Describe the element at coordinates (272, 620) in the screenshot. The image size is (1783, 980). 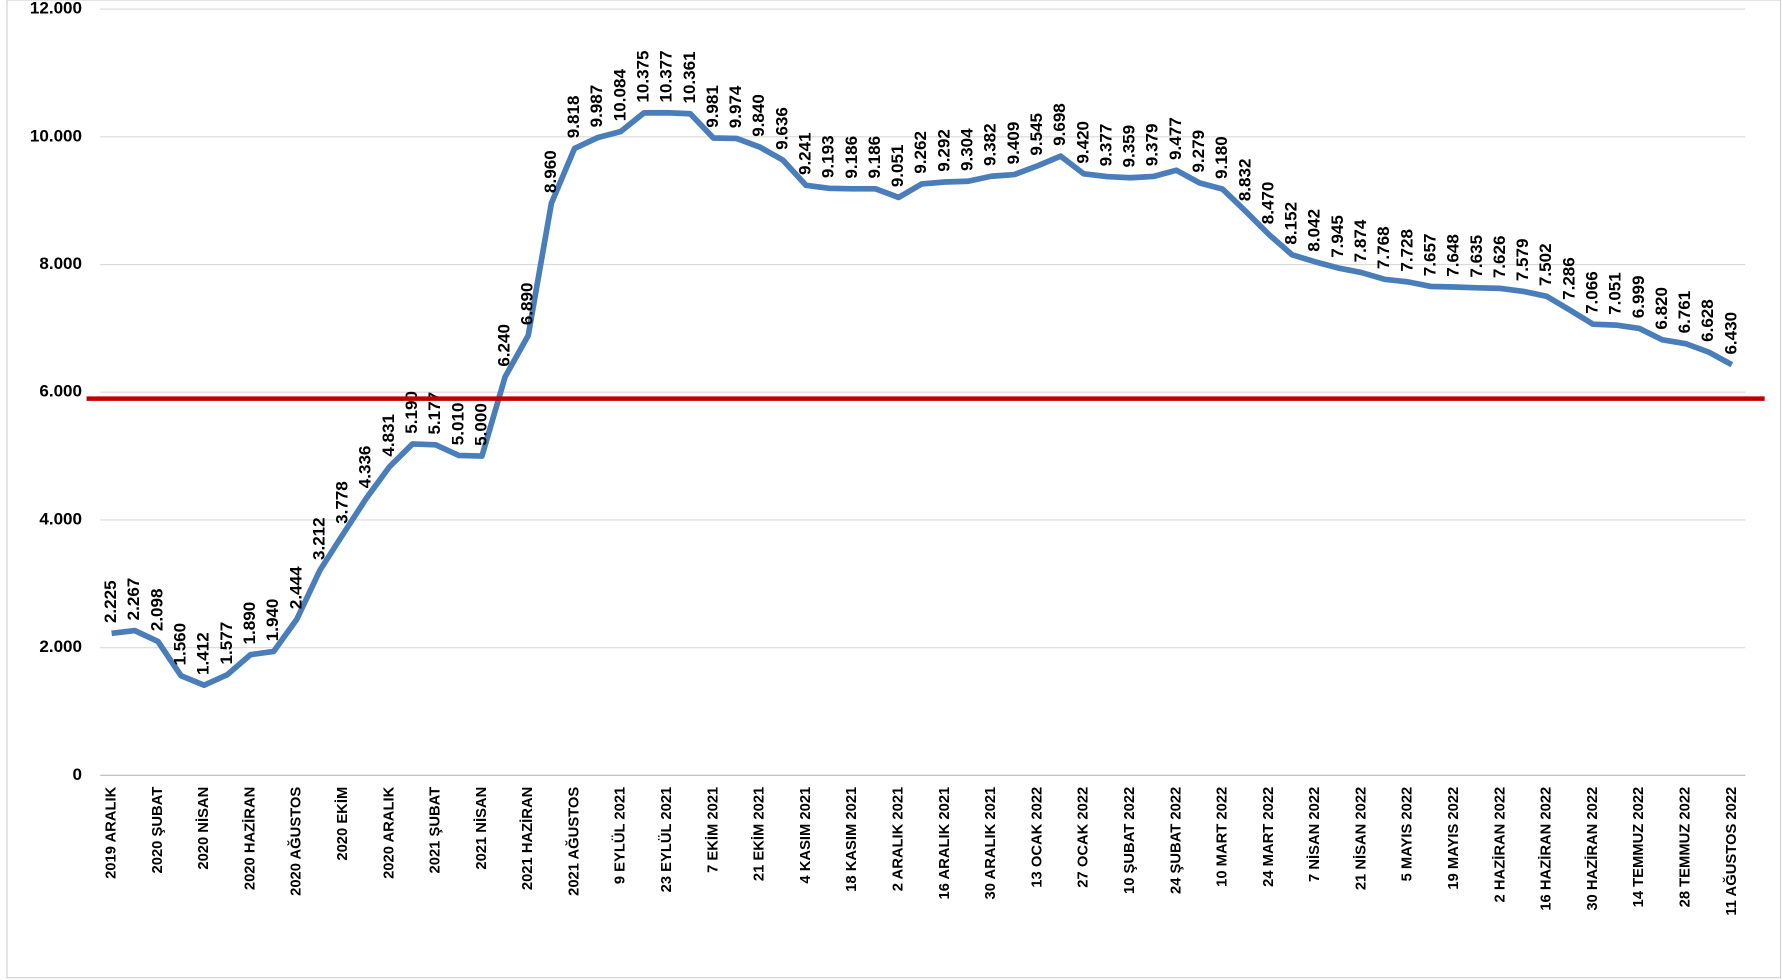
I see `data-label: 1.940` at that location.